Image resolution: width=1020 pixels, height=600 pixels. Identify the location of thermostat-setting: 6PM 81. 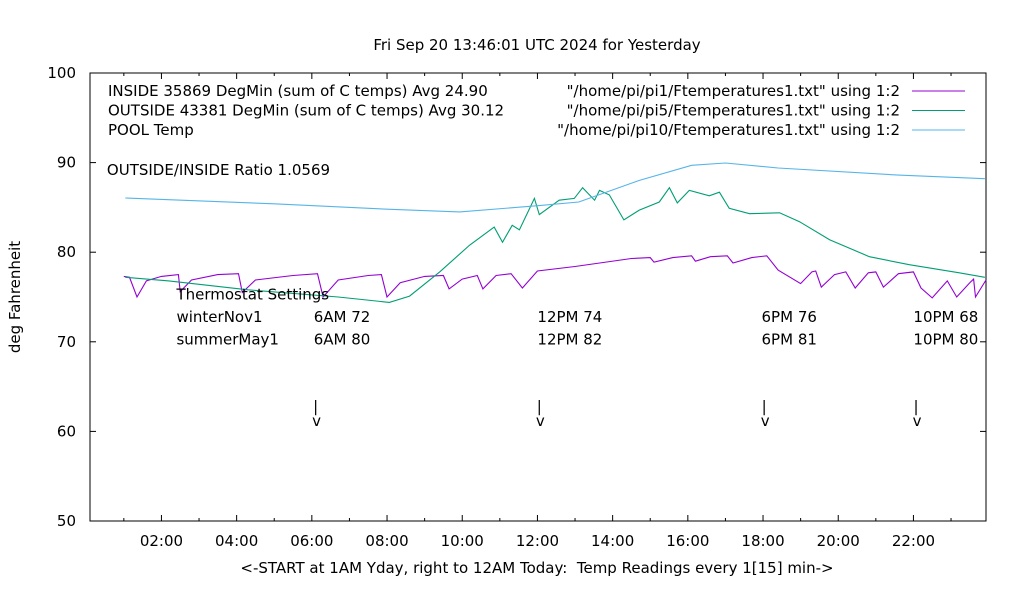
(789, 339).